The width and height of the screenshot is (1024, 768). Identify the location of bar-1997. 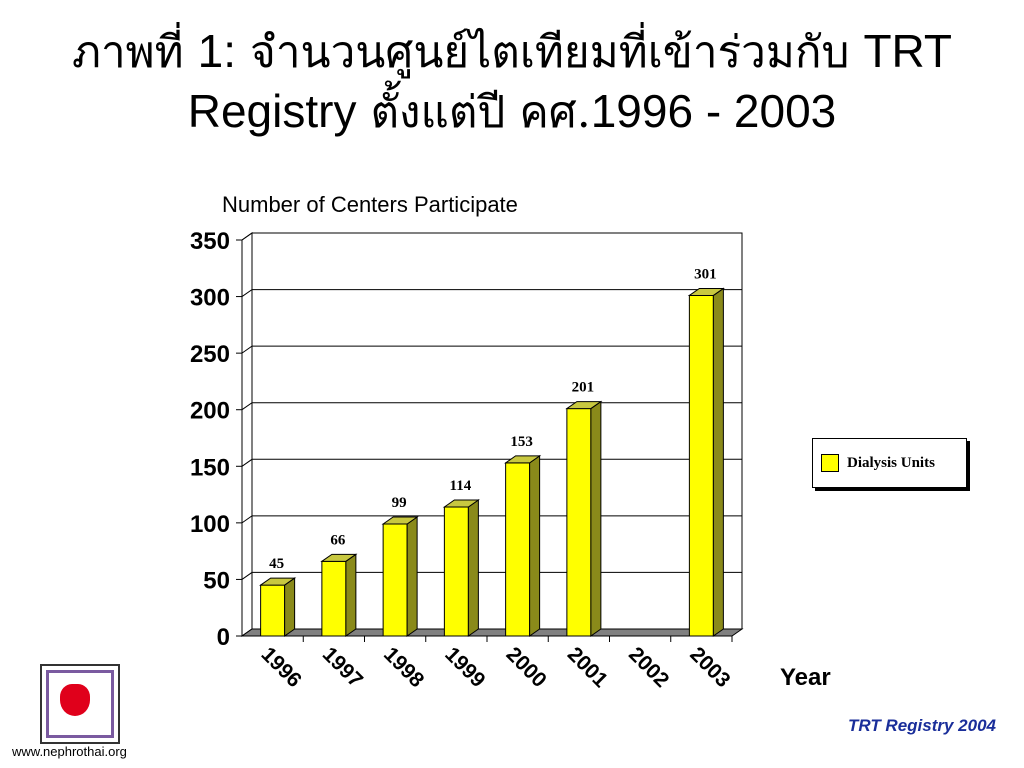
(334, 598).